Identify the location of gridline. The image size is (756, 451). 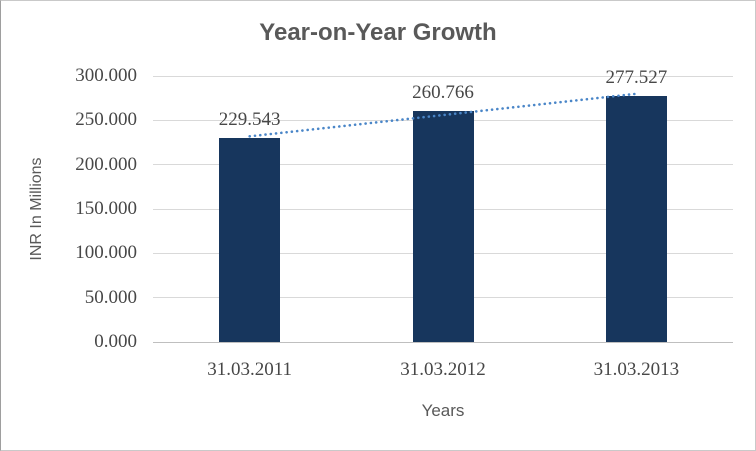
(443, 76).